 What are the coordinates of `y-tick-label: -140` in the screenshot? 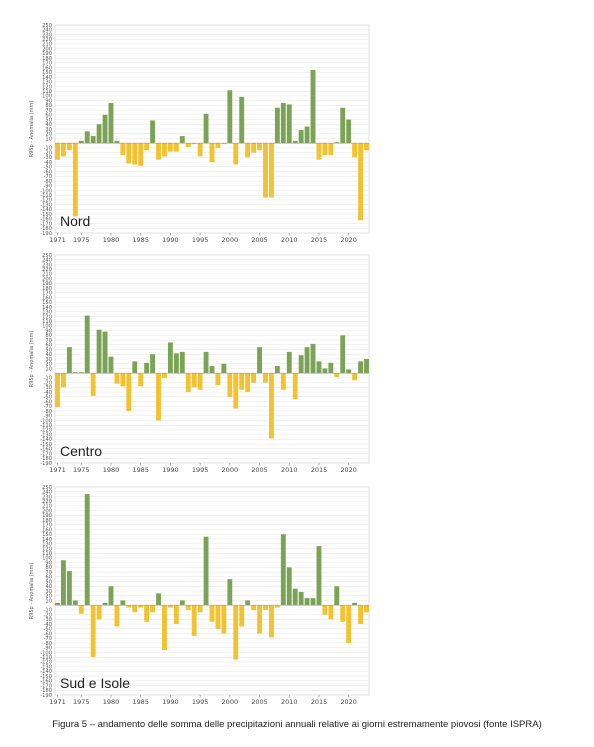 It's located at (46, 672).